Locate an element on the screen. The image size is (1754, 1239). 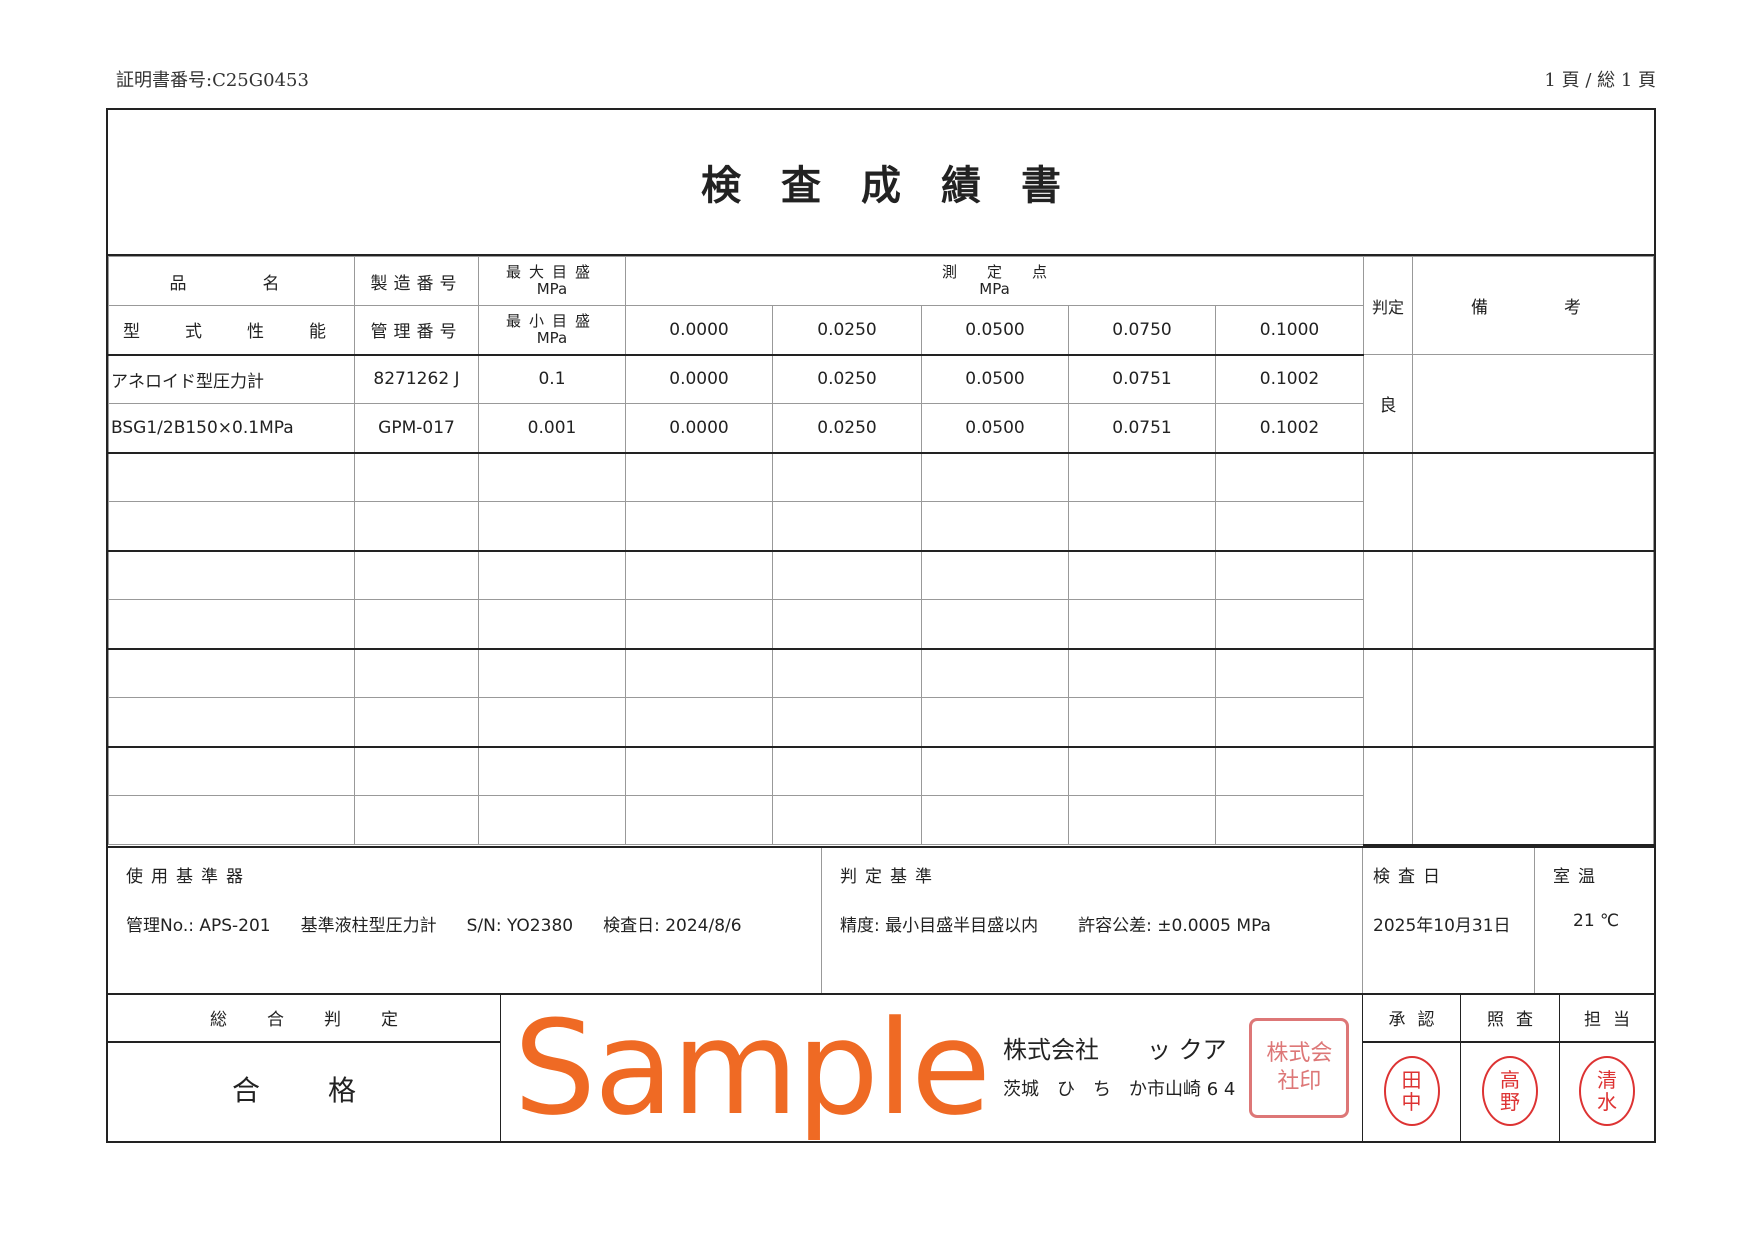
company-name: 株式会社 ッ クア is located at coordinates (1115, 1049).